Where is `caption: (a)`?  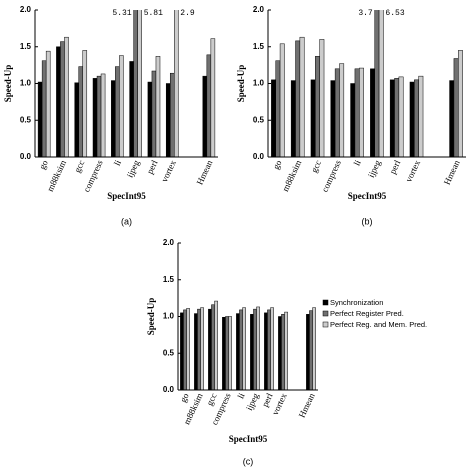 caption: (a) is located at coordinates (126, 221).